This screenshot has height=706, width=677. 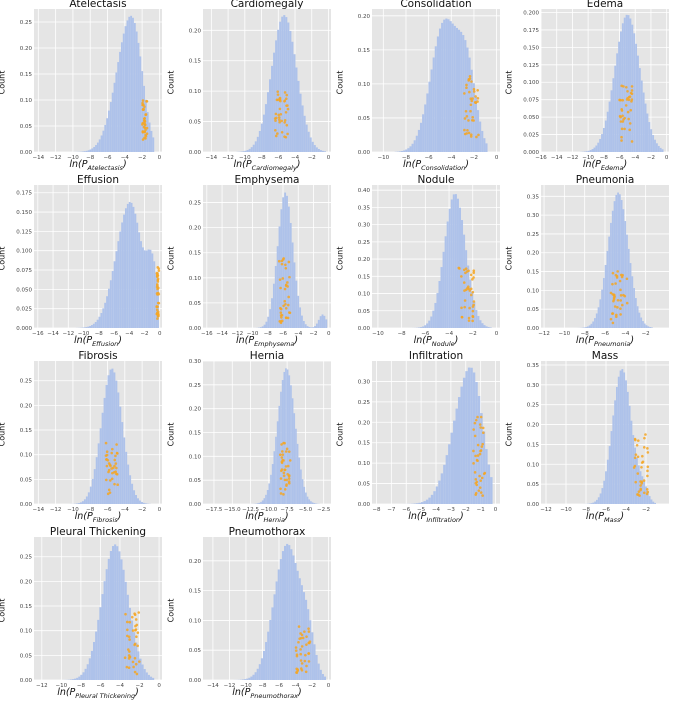 What do you see at coordinates (509, 434) in the screenshot?
I see `y-axis-label: Count` at bounding box center [509, 434].